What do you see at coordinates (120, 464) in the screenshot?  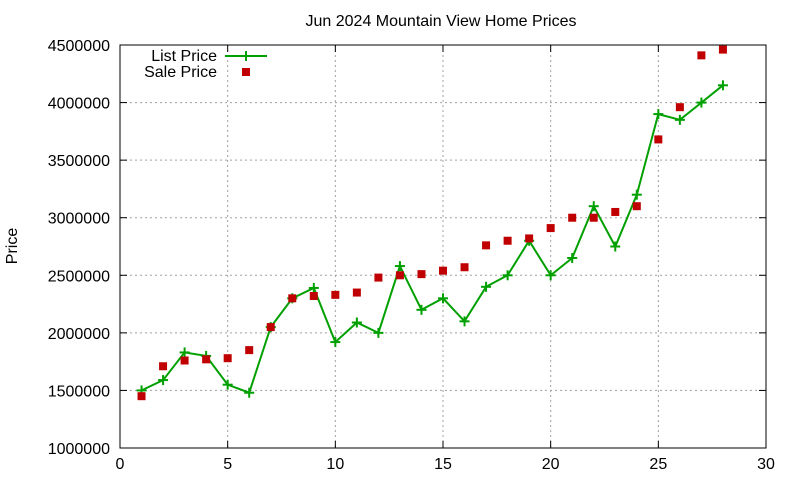 I see `x-tick-label: 0` at bounding box center [120, 464].